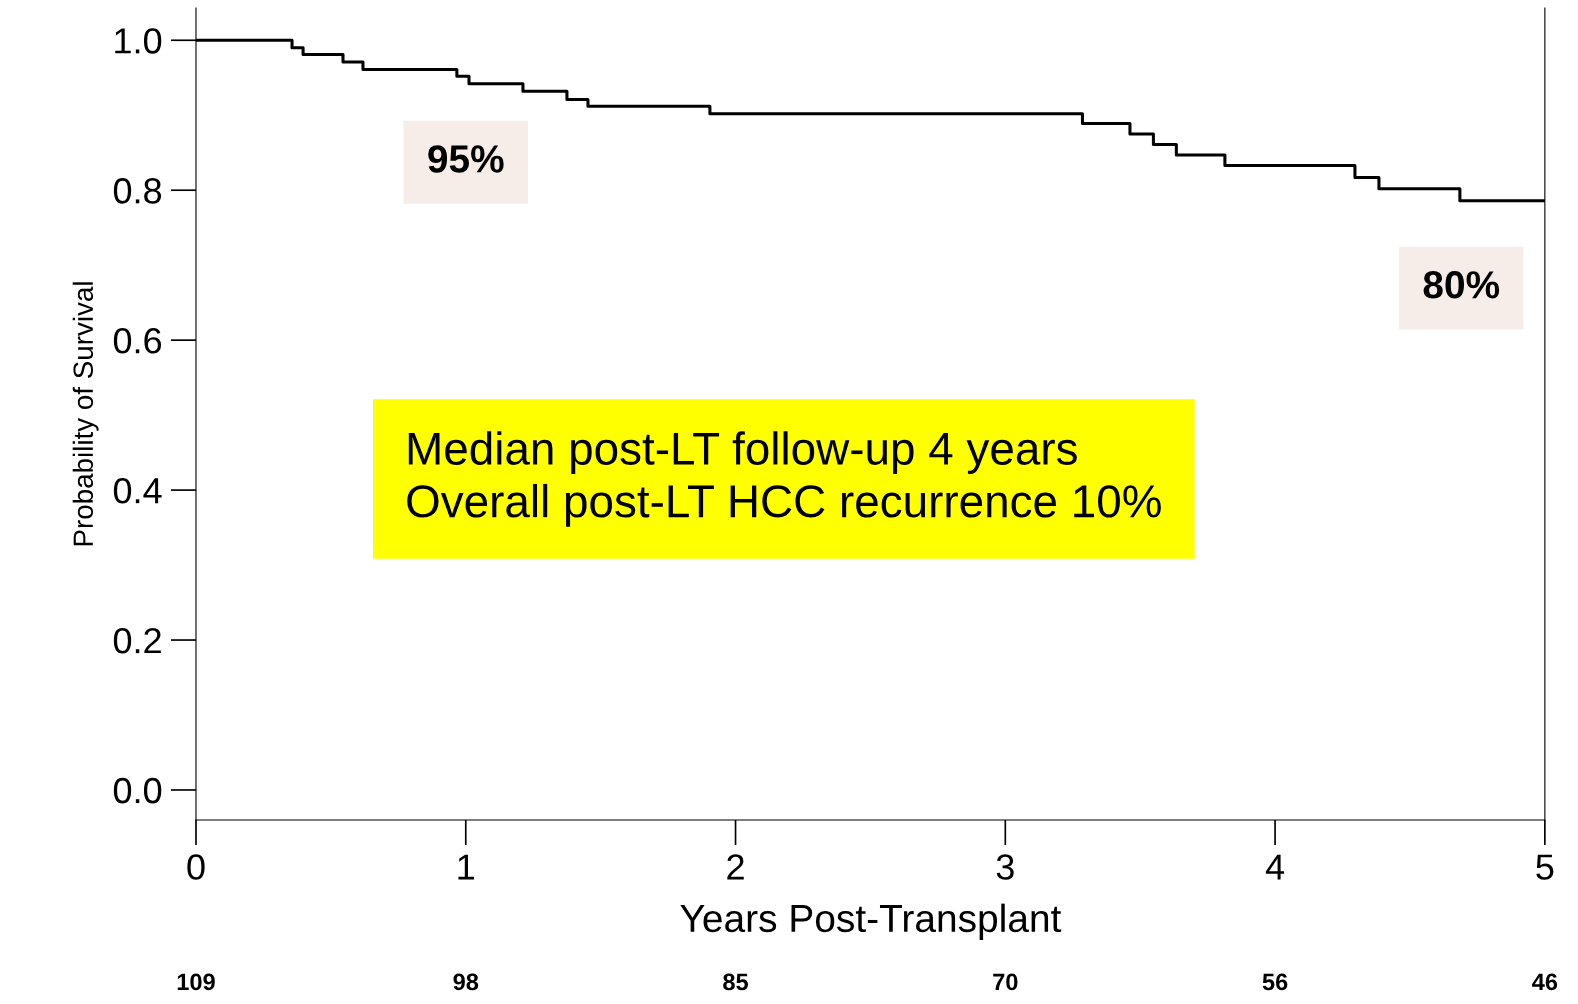  Describe the element at coordinates (196, 982) in the screenshot. I see `text: 109` at that location.